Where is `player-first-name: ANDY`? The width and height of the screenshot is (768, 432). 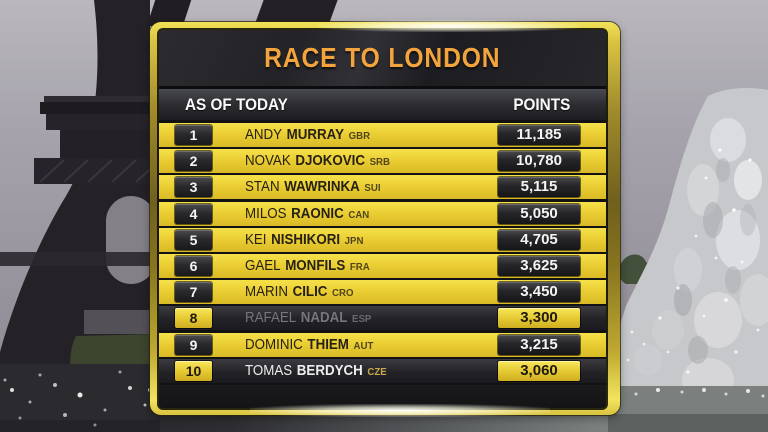
player-first-name: ANDY is located at coordinates (264, 135).